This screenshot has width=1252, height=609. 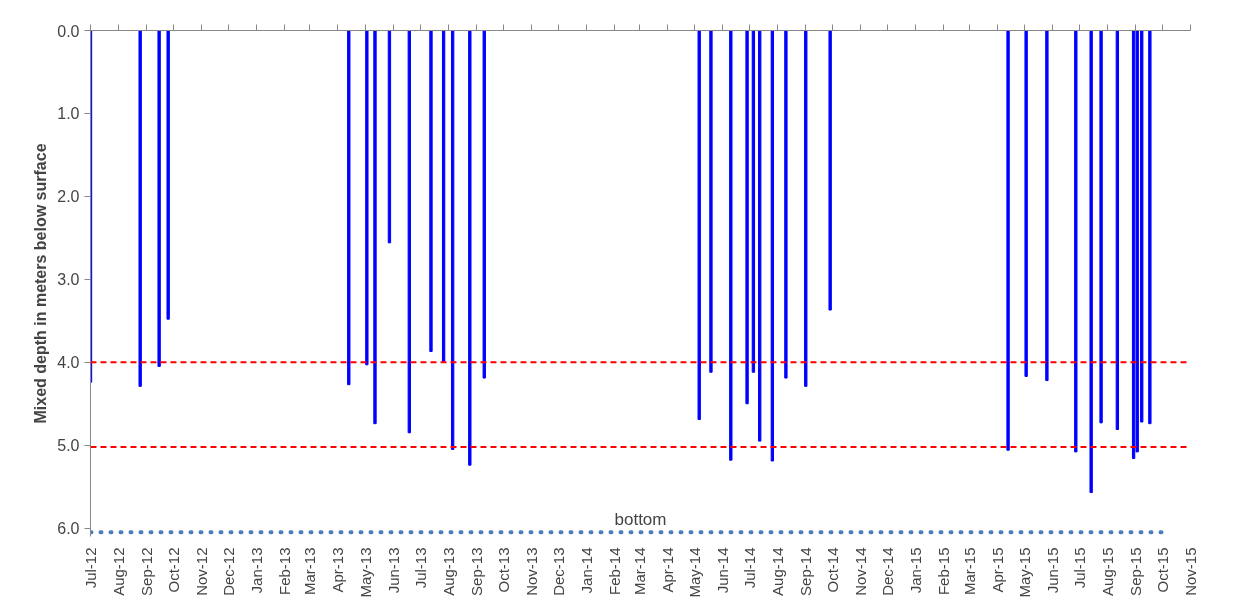 I want to click on y-tick-label: 6.0, so click(x=68, y=529).